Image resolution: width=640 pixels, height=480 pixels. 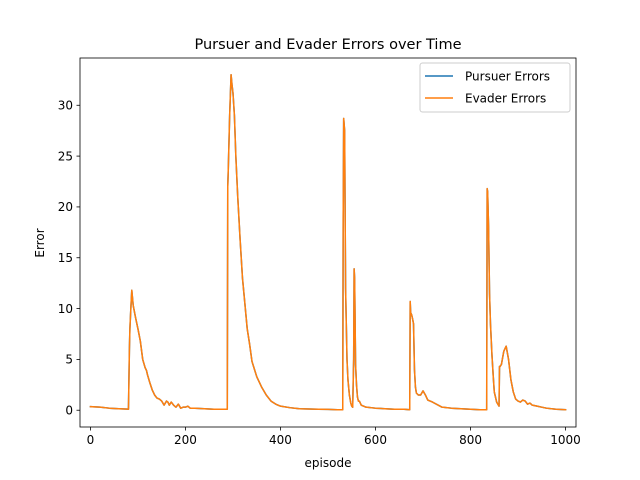 What do you see at coordinates (565, 440) in the screenshot?
I see `x-tick-label: 1000` at bounding box center [565, 440].